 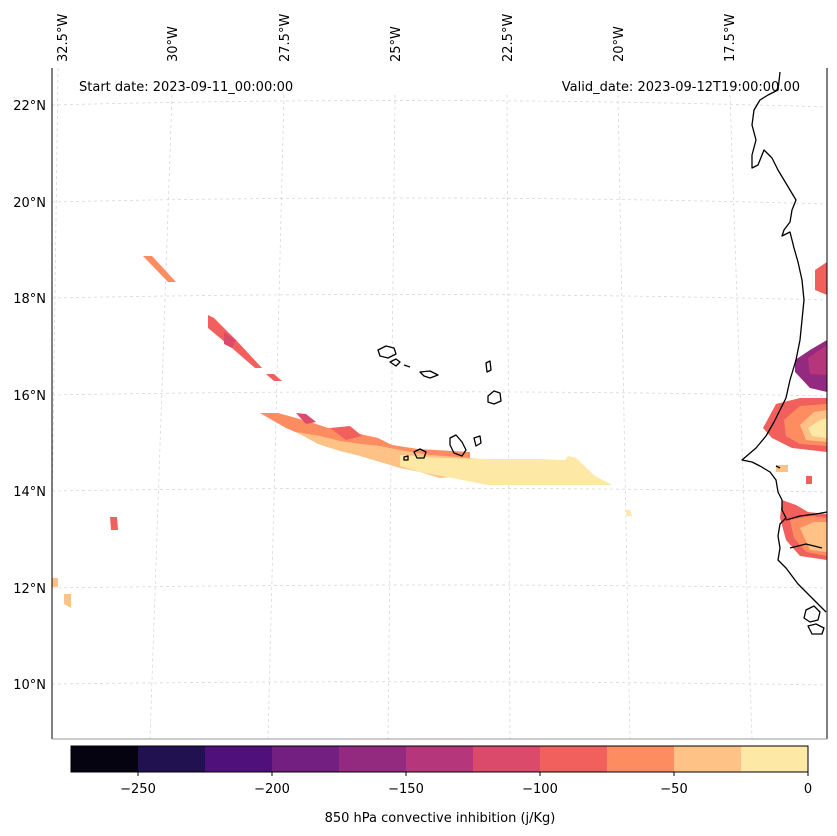 What do you see at coordinates (429, 374) in the screenshot?
I see `island-sao-nicolau` at bounding box center [429, 374].